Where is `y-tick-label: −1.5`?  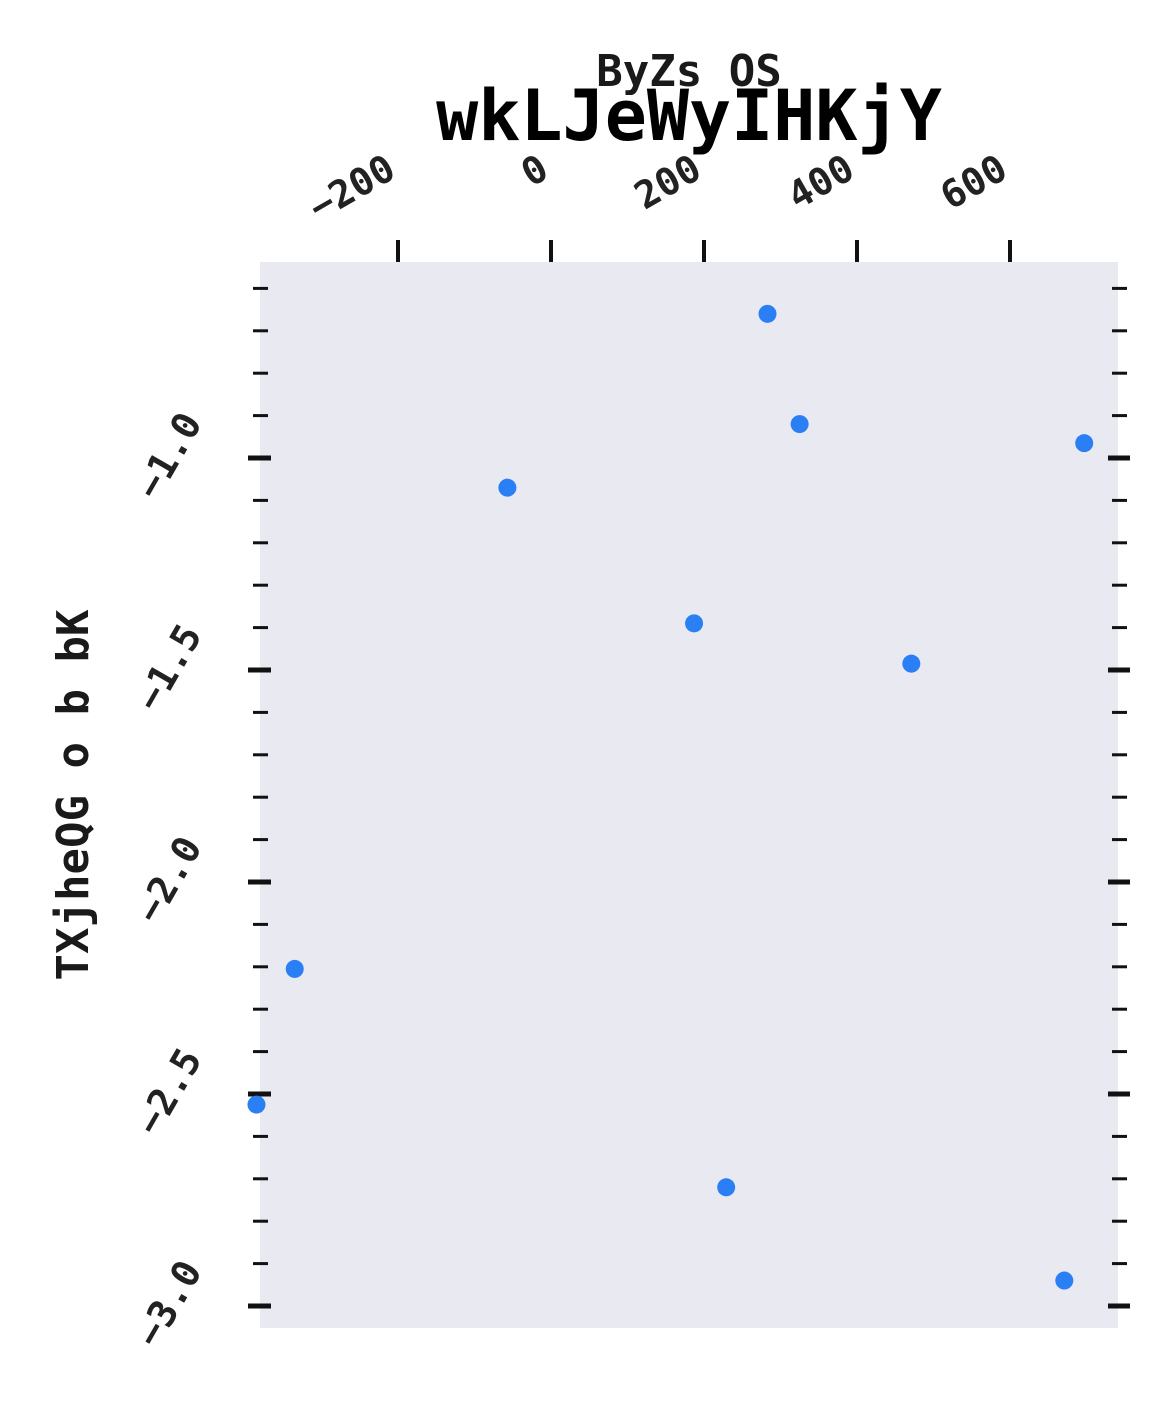
y-tick-label: −1.5 is located at coordinates (169, 667).